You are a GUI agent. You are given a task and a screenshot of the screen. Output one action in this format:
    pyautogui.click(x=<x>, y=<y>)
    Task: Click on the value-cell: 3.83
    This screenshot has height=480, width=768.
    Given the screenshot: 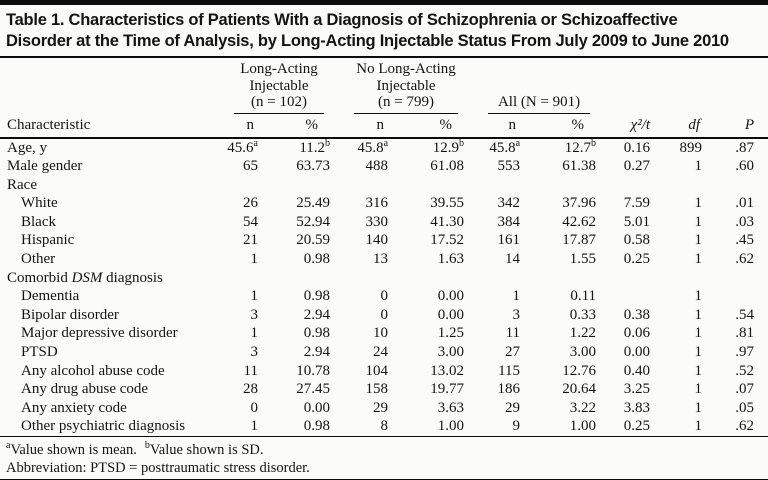 What is the action you would take?
    pyautogui.click(x=637, y=407)
    